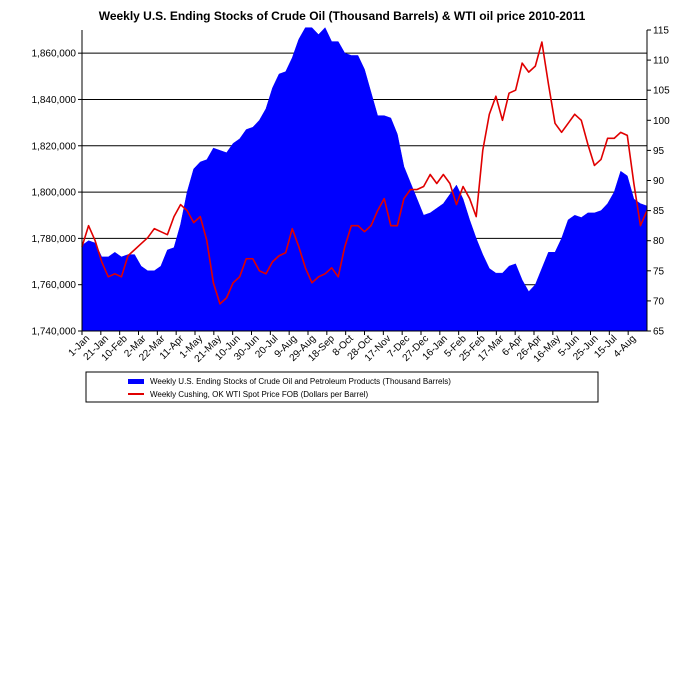 This screenshot has height=684, width=684. I want to click on right-axis-tick-label: 80, so click(659, 241).